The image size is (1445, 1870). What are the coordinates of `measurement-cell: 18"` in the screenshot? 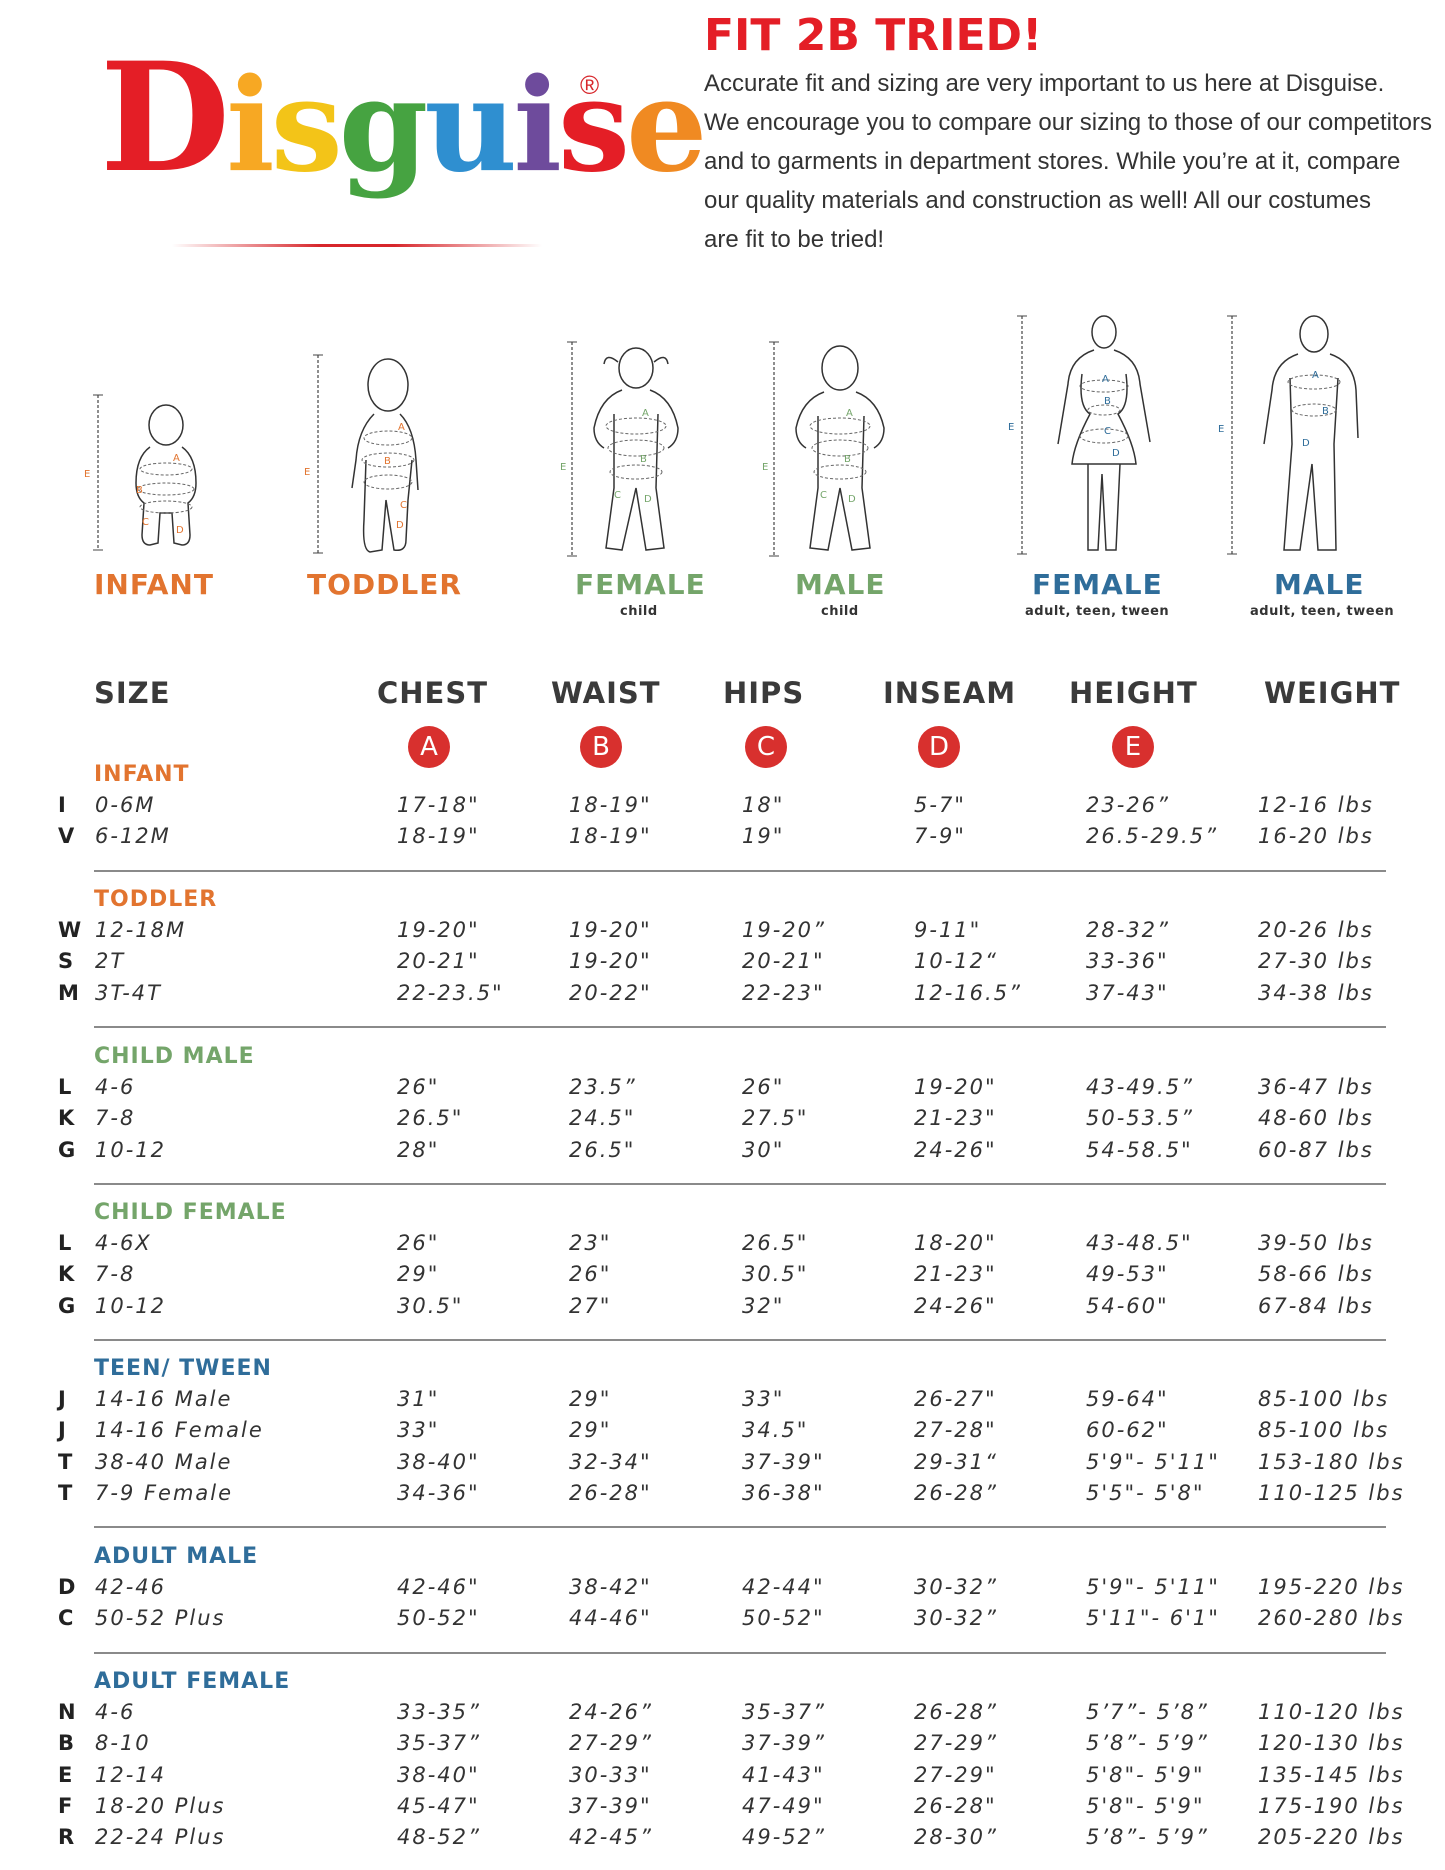 It's located at (763, 805).